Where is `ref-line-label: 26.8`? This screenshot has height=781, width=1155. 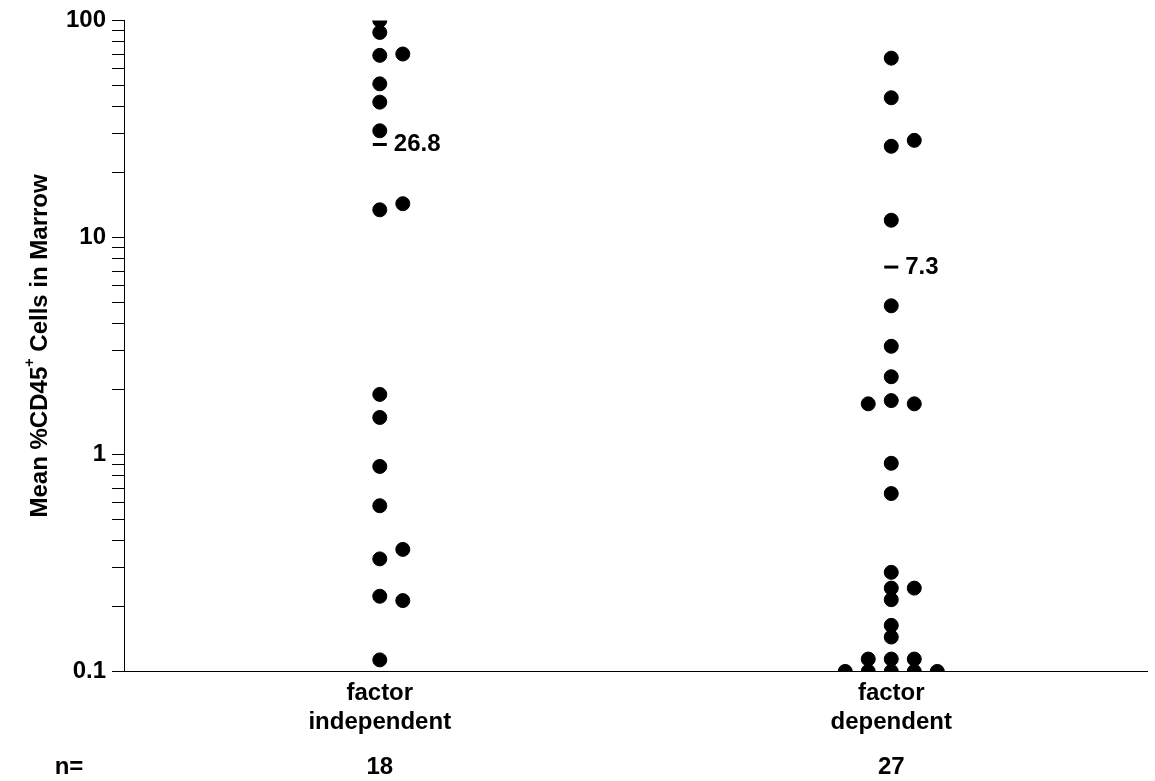 ref-line-label: 26.8 is located at coordinates (417, 143).